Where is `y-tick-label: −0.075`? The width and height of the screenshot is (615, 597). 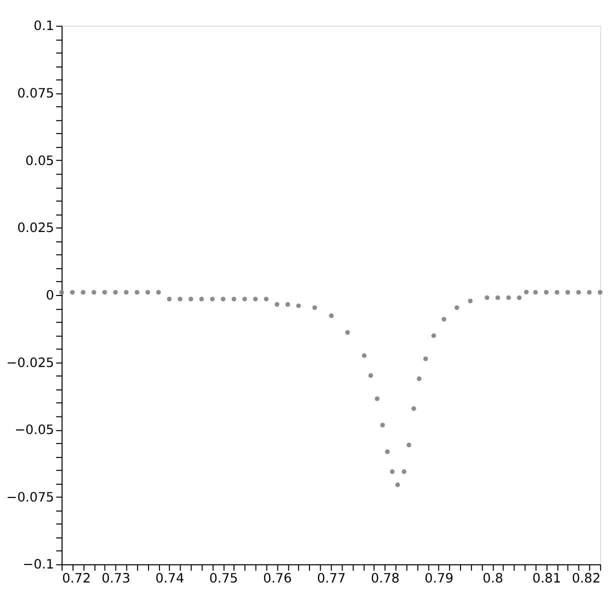
y-tick-label: −0.075 is located at coordinates (30, 498).